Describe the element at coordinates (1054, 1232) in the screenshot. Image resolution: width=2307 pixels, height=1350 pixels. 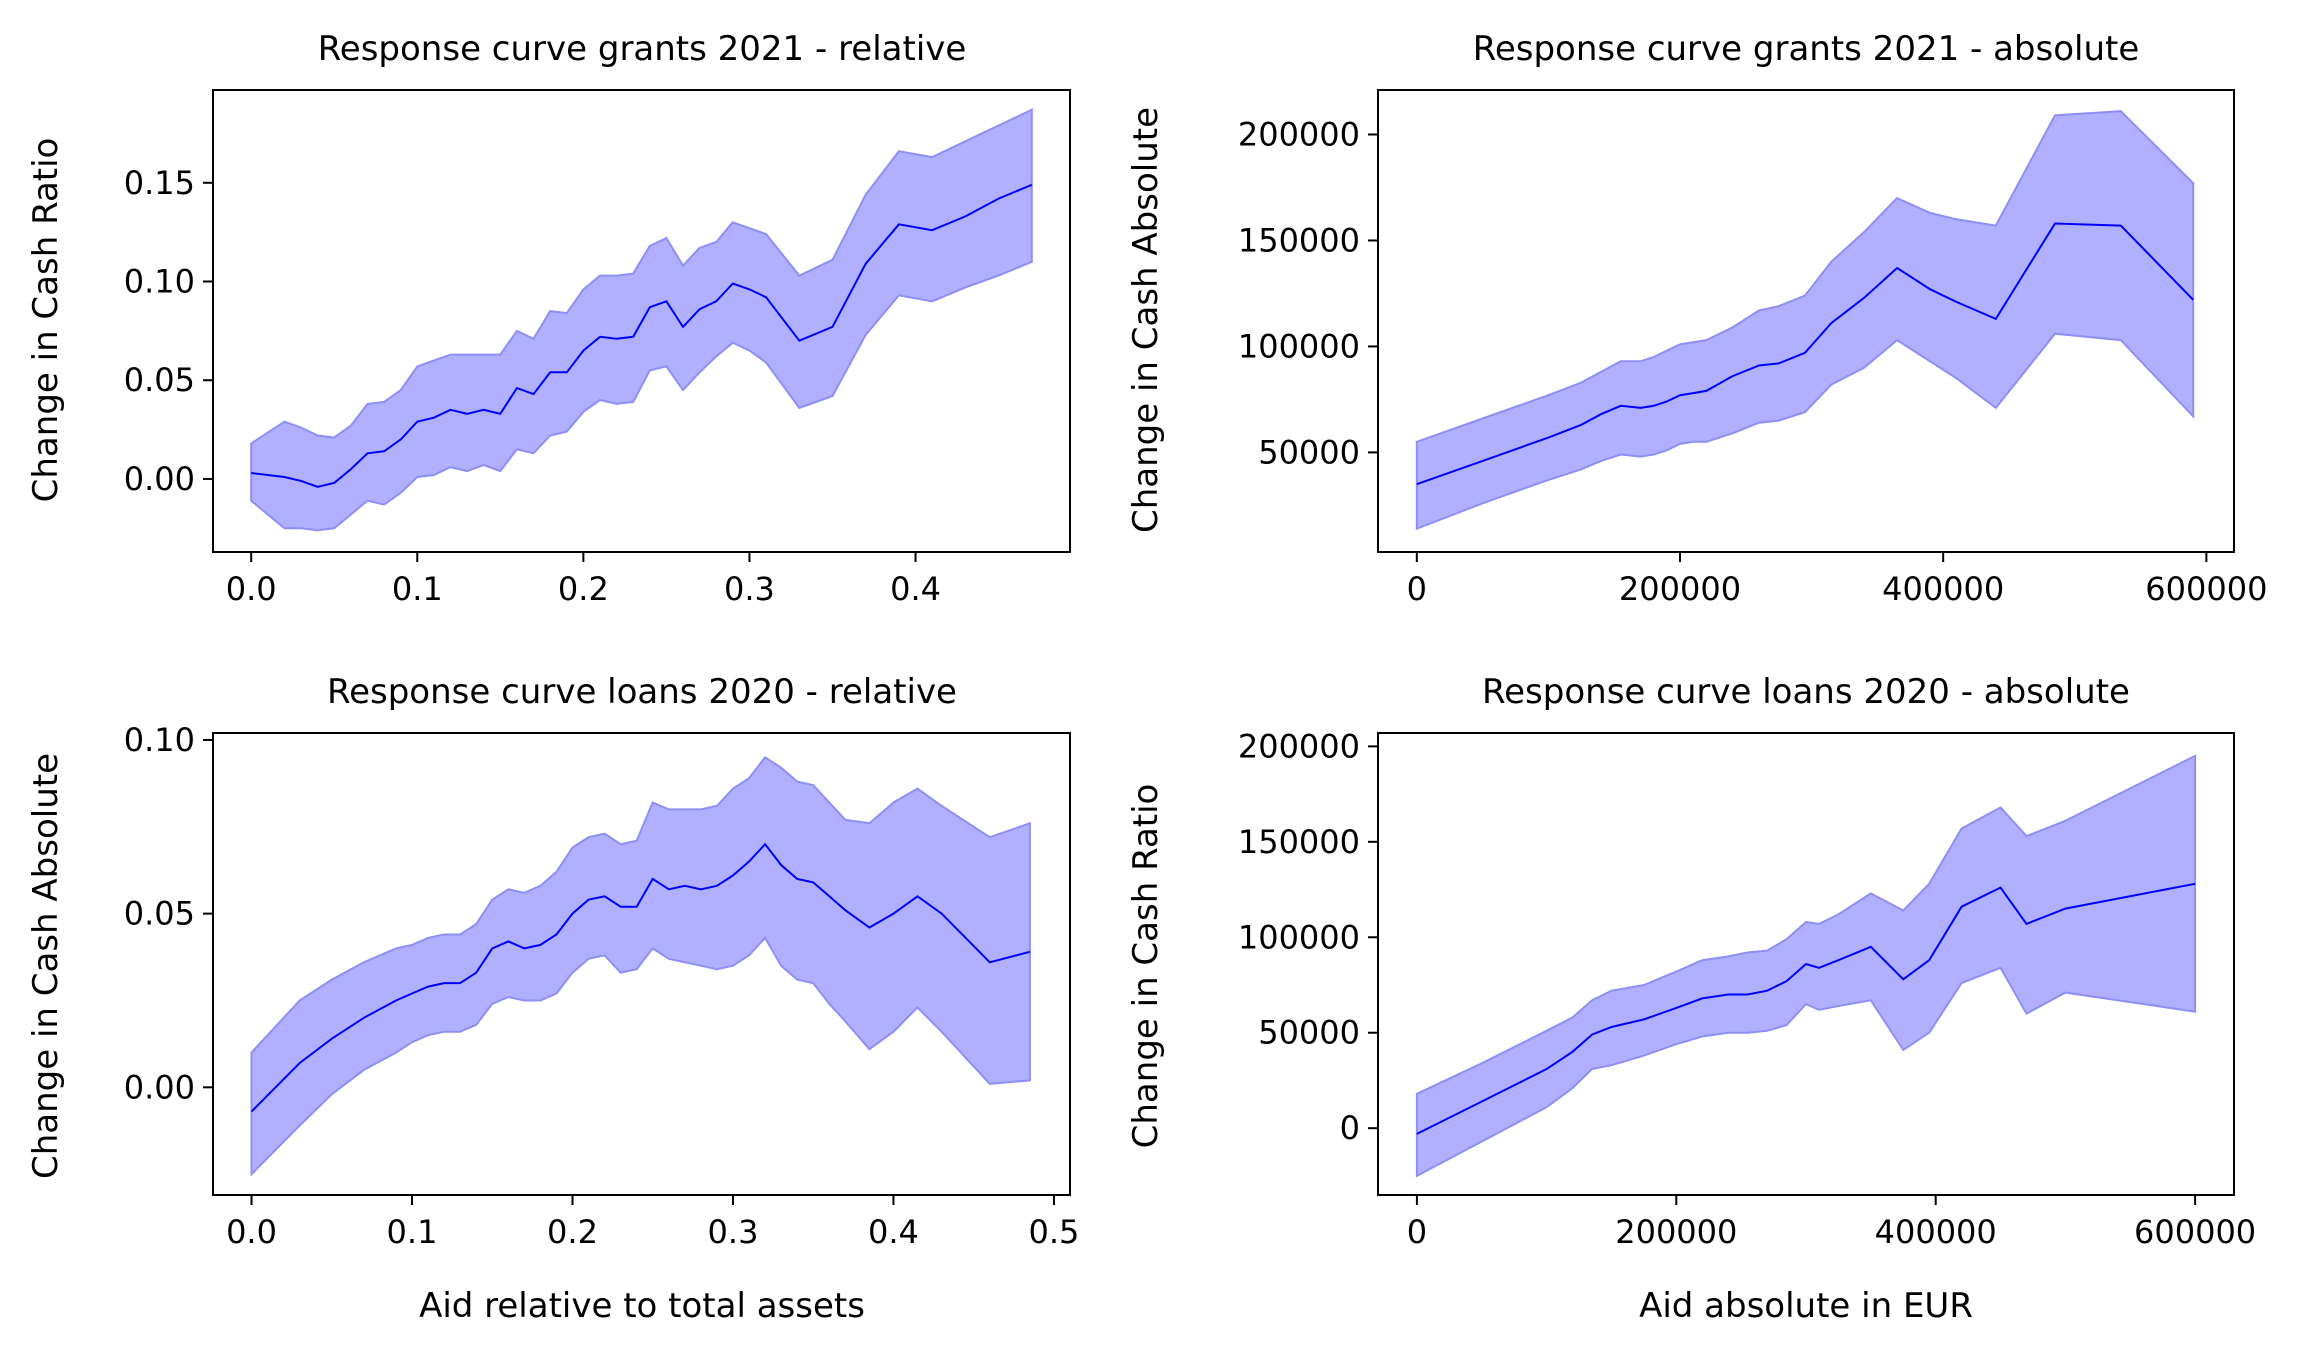
I see `x-tick-label: 0.5` at that location.